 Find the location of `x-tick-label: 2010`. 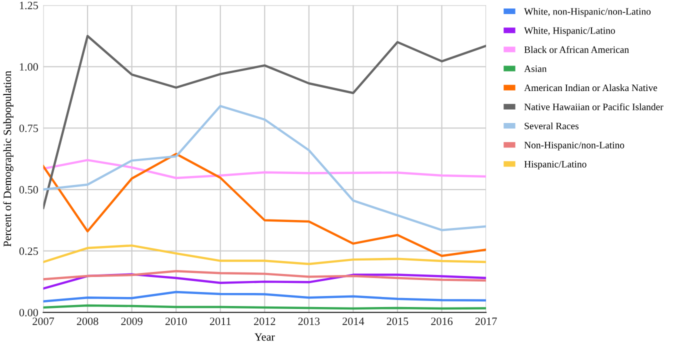

x-tick-label: 2010 is located at coordinates (176, 322).